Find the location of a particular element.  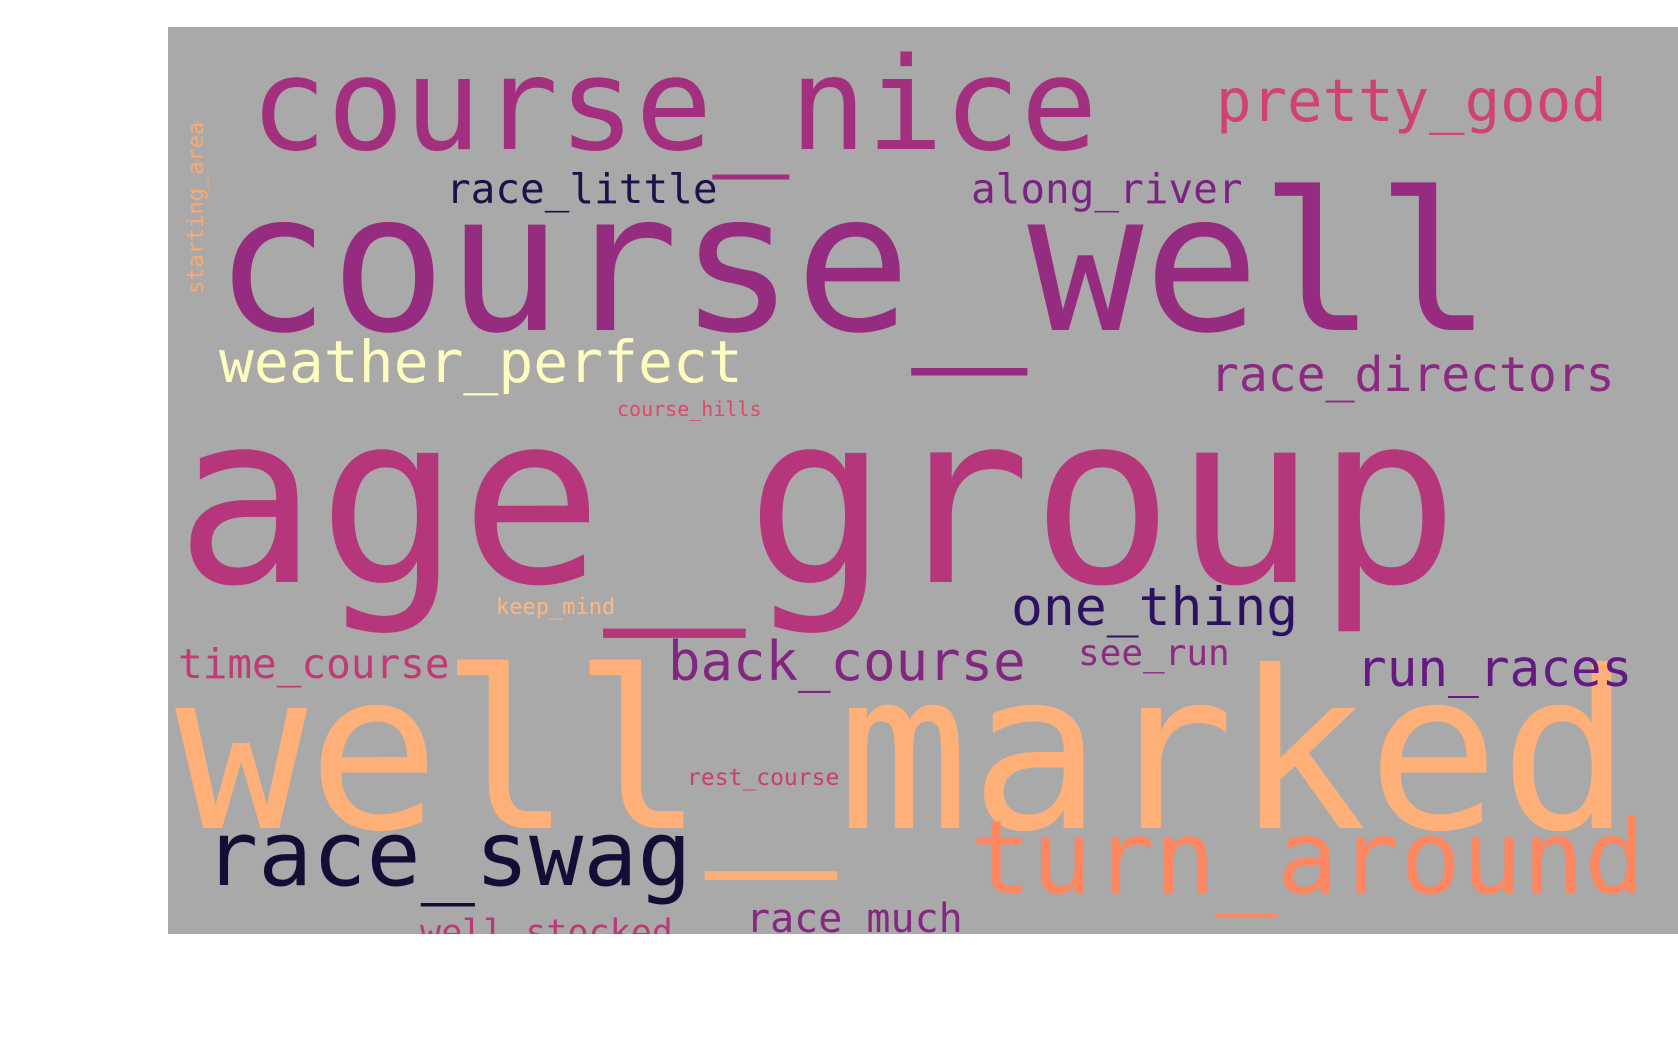

word-along-river: along_river is located at coordinates (1107, 189).